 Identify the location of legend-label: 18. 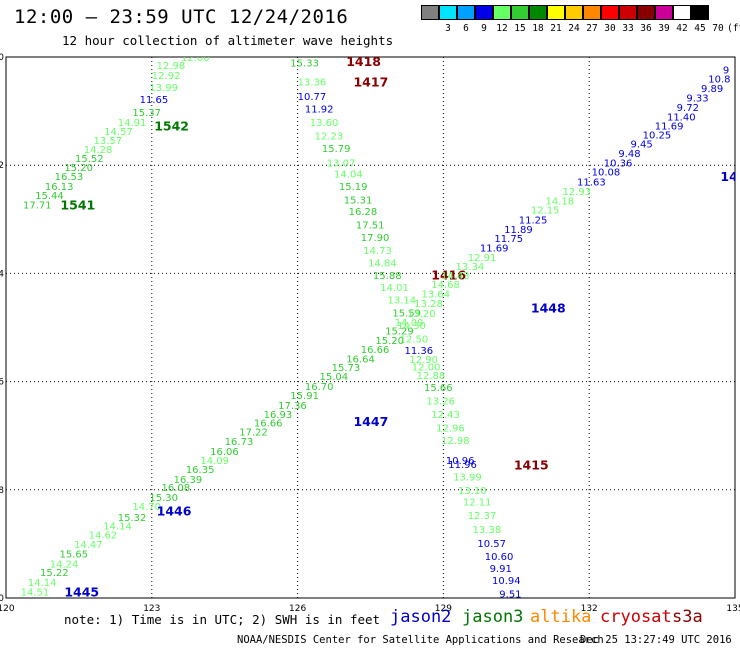
(538, 28).